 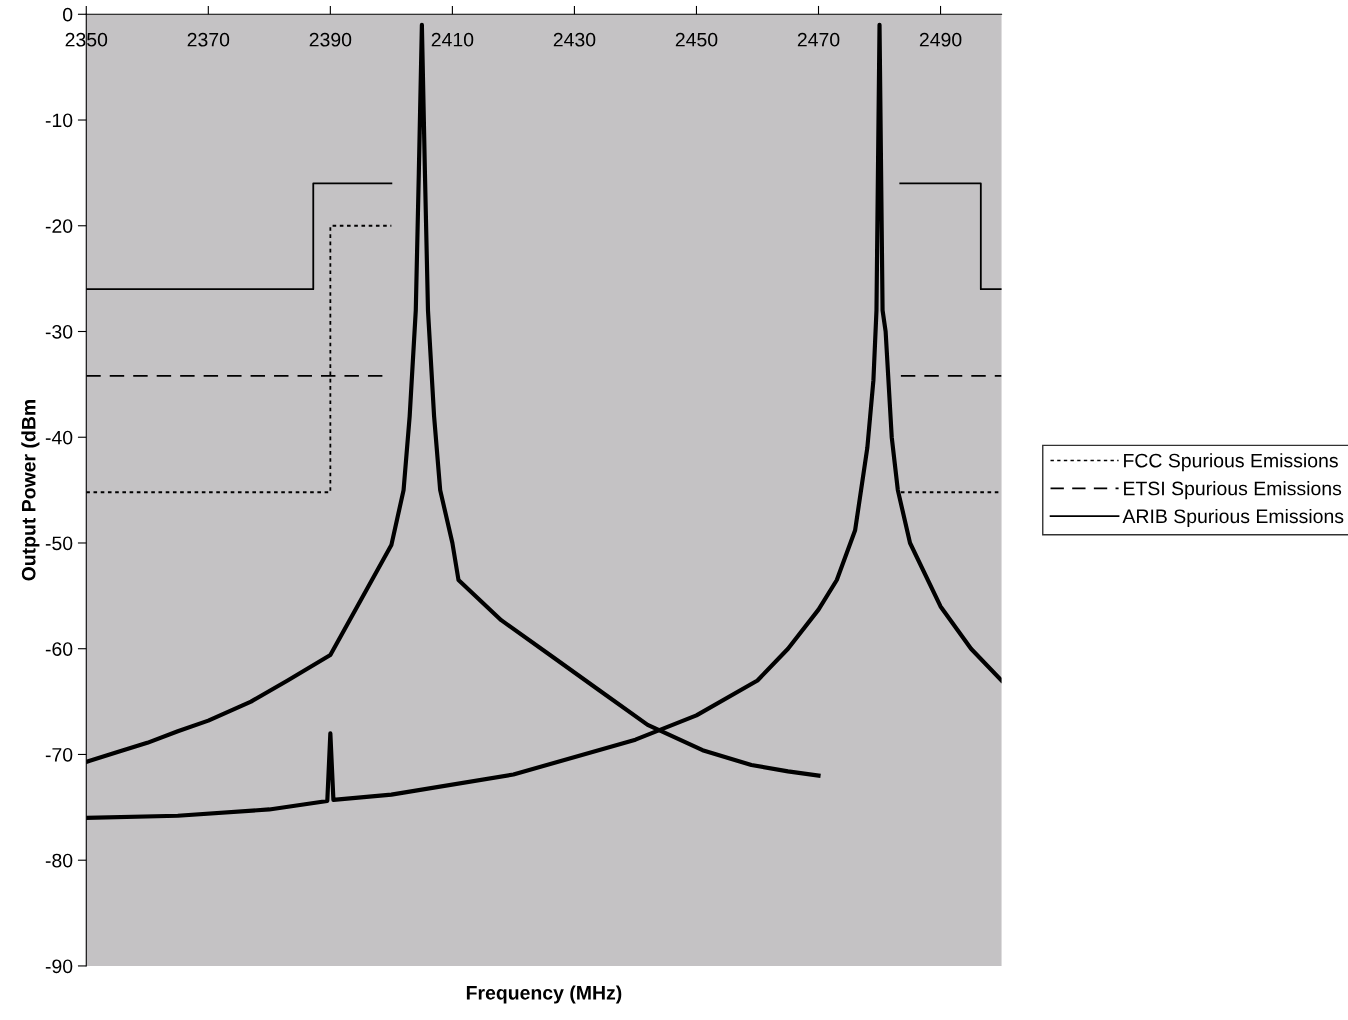 I want to click on y-tick-label: -10, so click(x=59, y=120).